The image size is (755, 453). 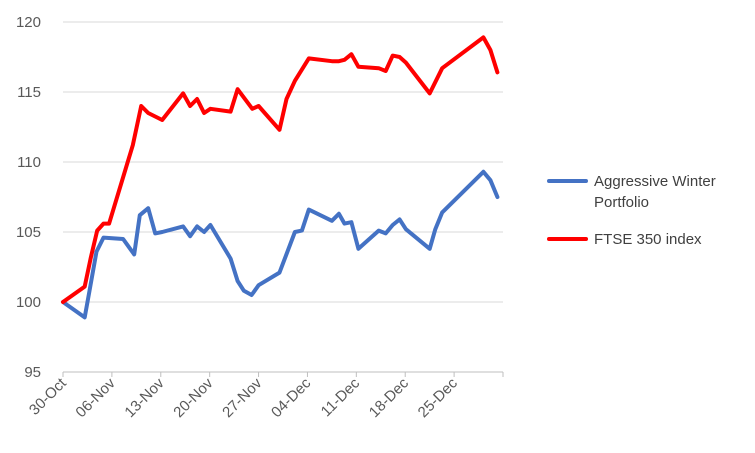 I want to click on x-tick-label: 27-Nov, so click(x=242, y=397).